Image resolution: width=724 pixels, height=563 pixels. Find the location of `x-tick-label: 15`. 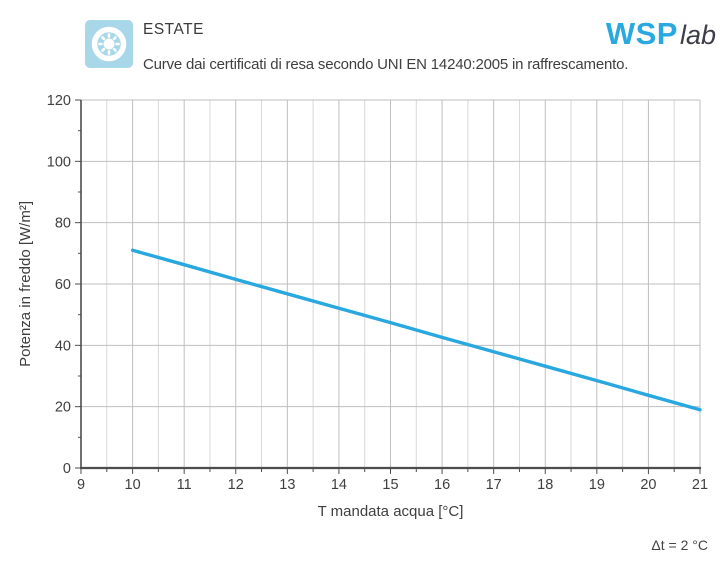

x-tick-label: 15 is located at coordinates (390, 485).